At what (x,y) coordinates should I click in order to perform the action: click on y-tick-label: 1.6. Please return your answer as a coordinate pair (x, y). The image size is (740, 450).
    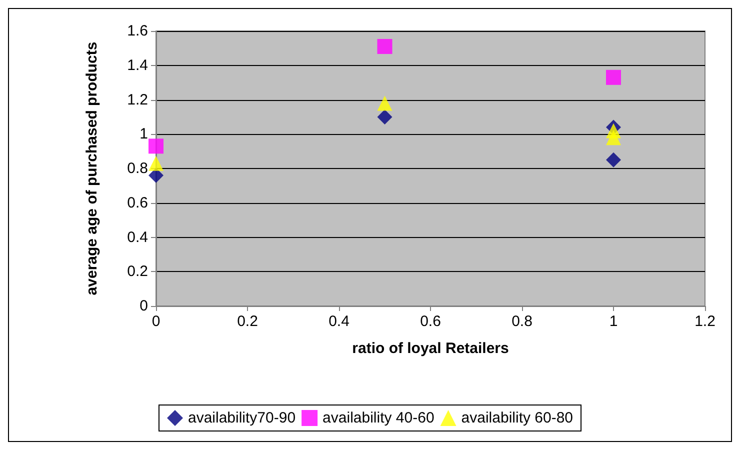
    Looking at the image, I should click on (137, 31).